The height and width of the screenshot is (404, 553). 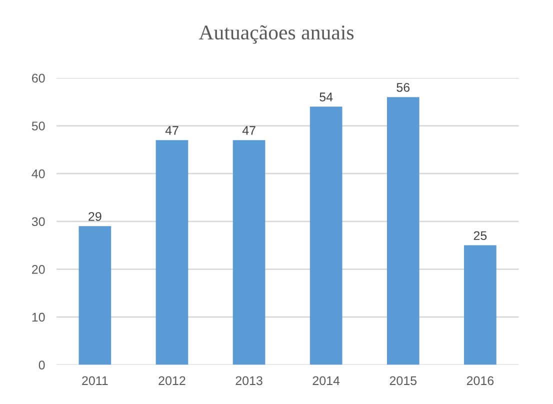 I want to click on y-tick-label: 0, so click(x=41, y=365).